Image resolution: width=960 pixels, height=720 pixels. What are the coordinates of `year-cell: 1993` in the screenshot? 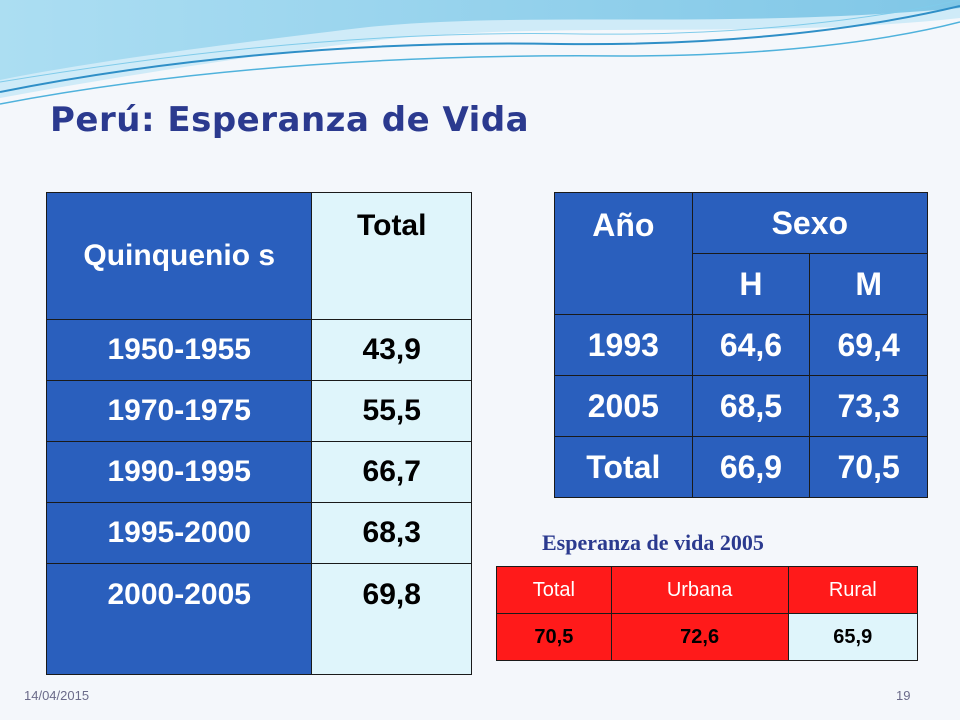 It's located at (623, 345).